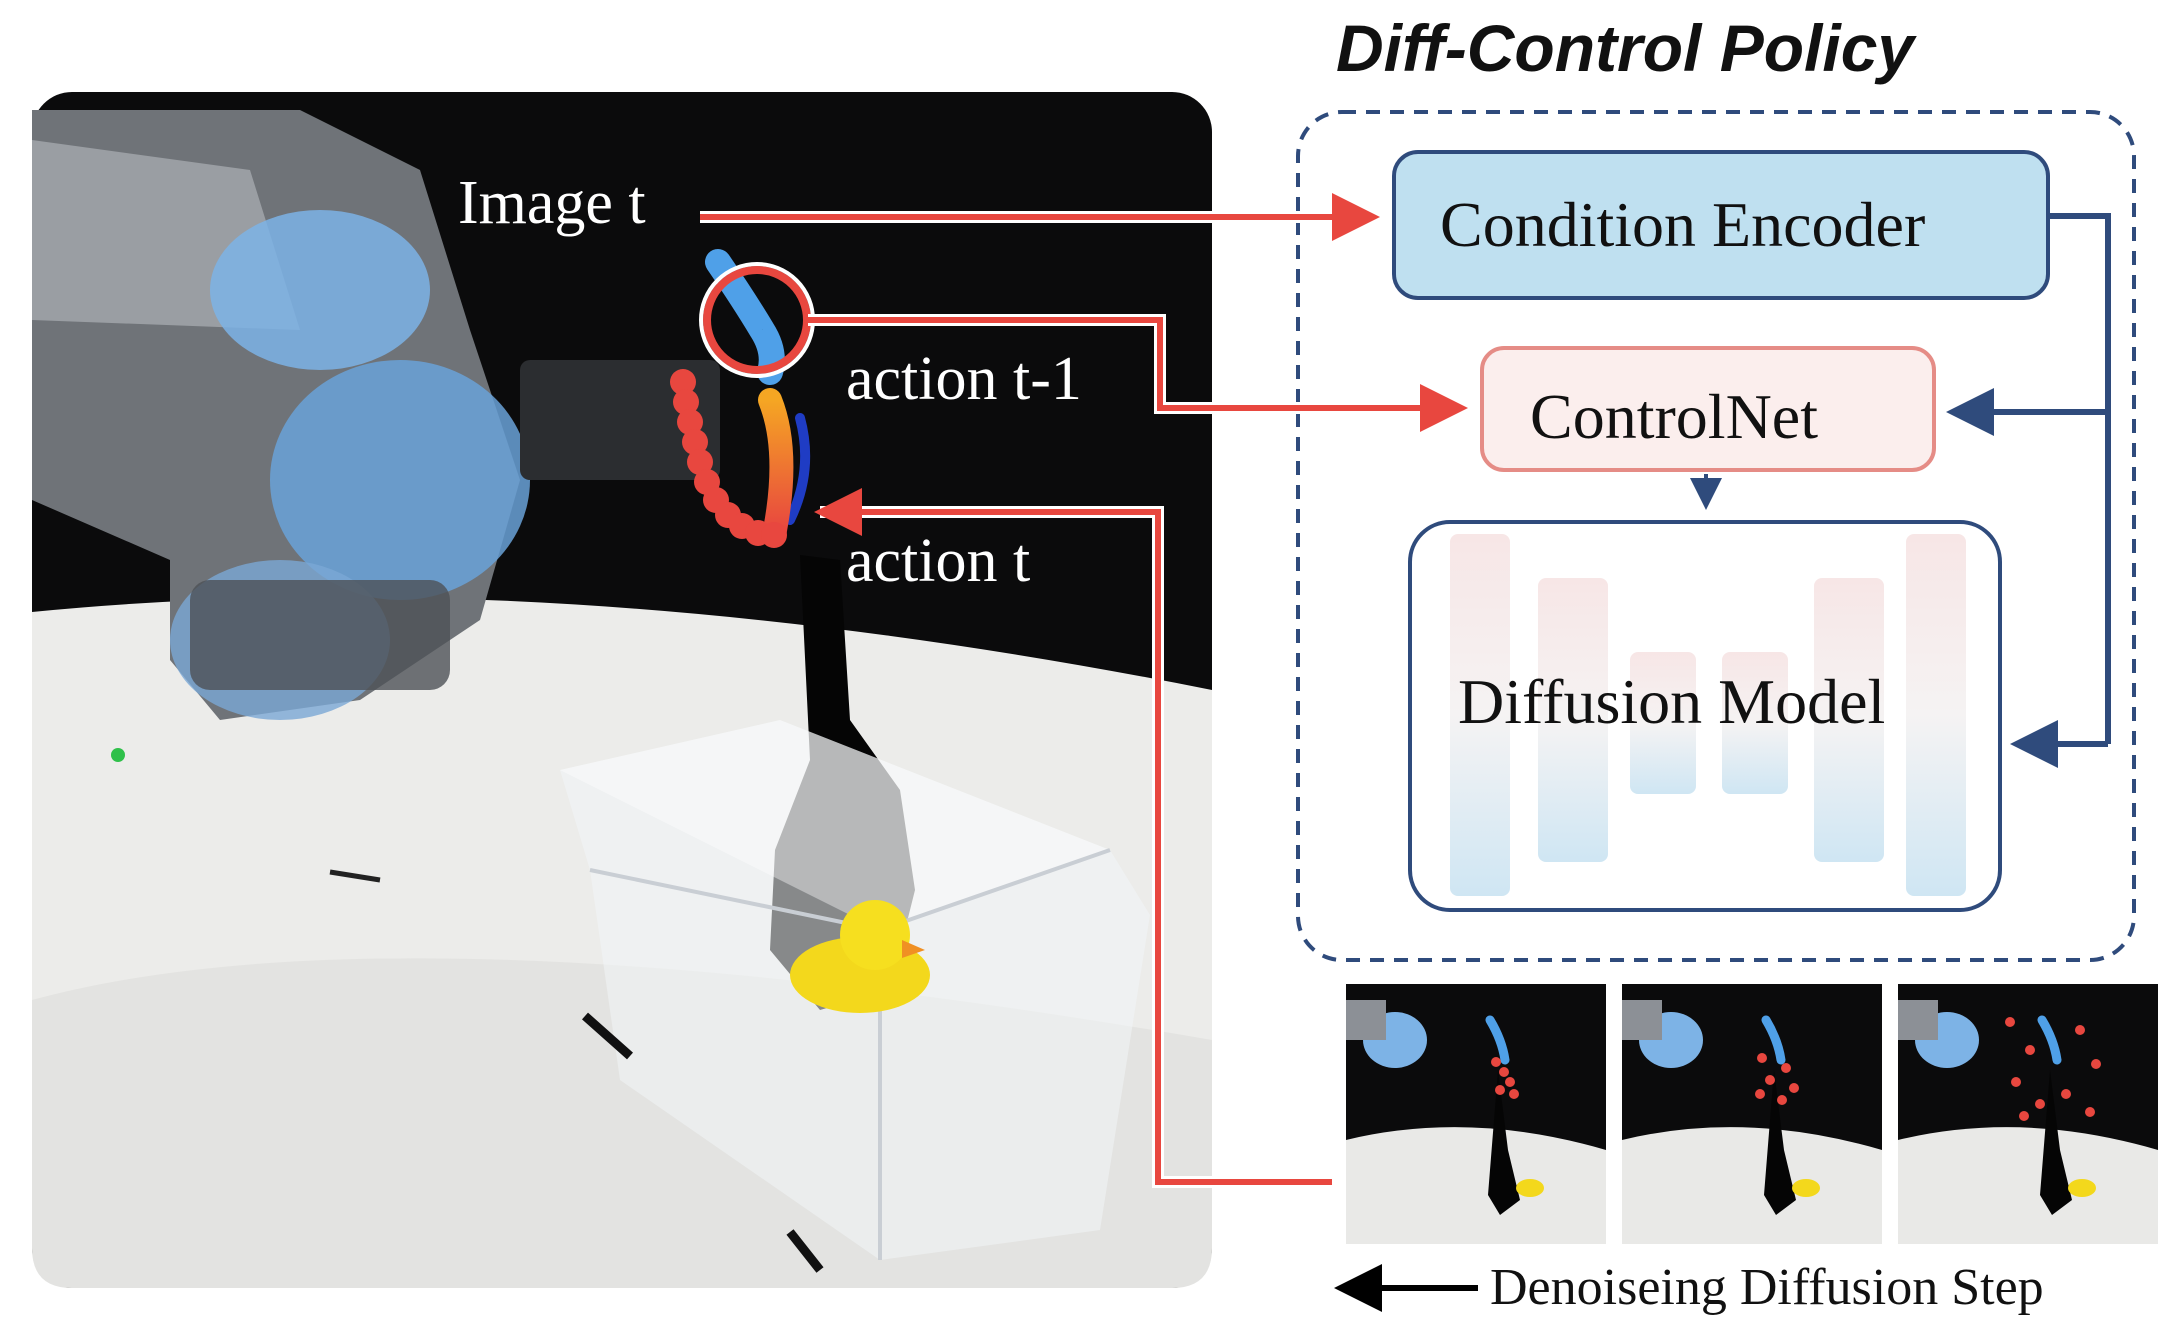  Describe the element at coordinates (757, 320) in the screenshot. I see `action-prev-highlight` at that location.